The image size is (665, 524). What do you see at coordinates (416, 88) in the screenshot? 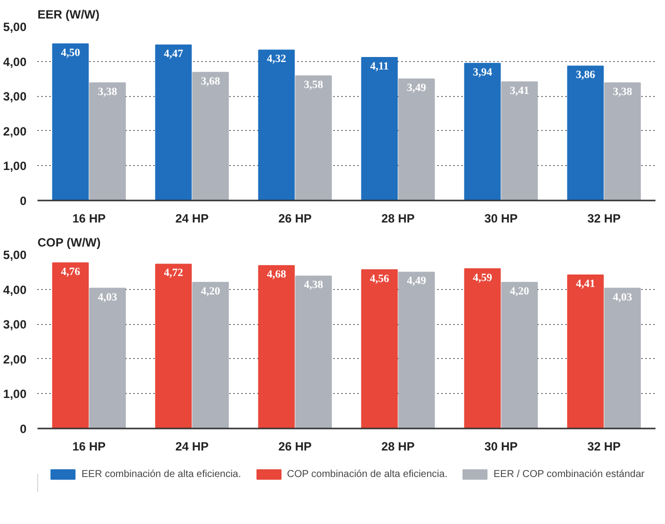
I see `data-label: 3,49` at bounding box center [416, 88].